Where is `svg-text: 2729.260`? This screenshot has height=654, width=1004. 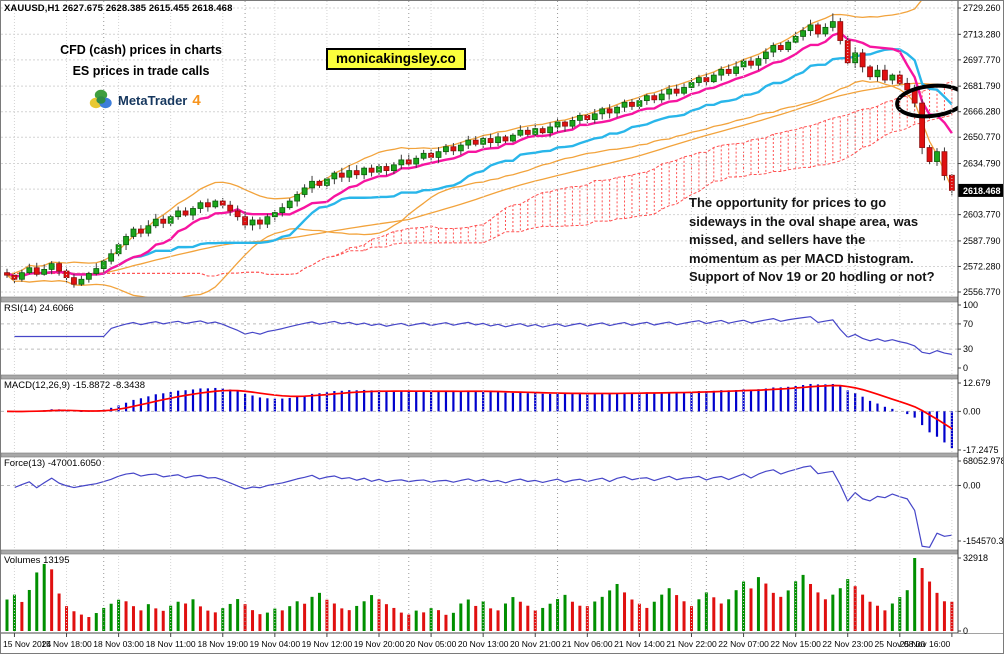
svg-text: 2729.260 is located at coordinates (982, 8).